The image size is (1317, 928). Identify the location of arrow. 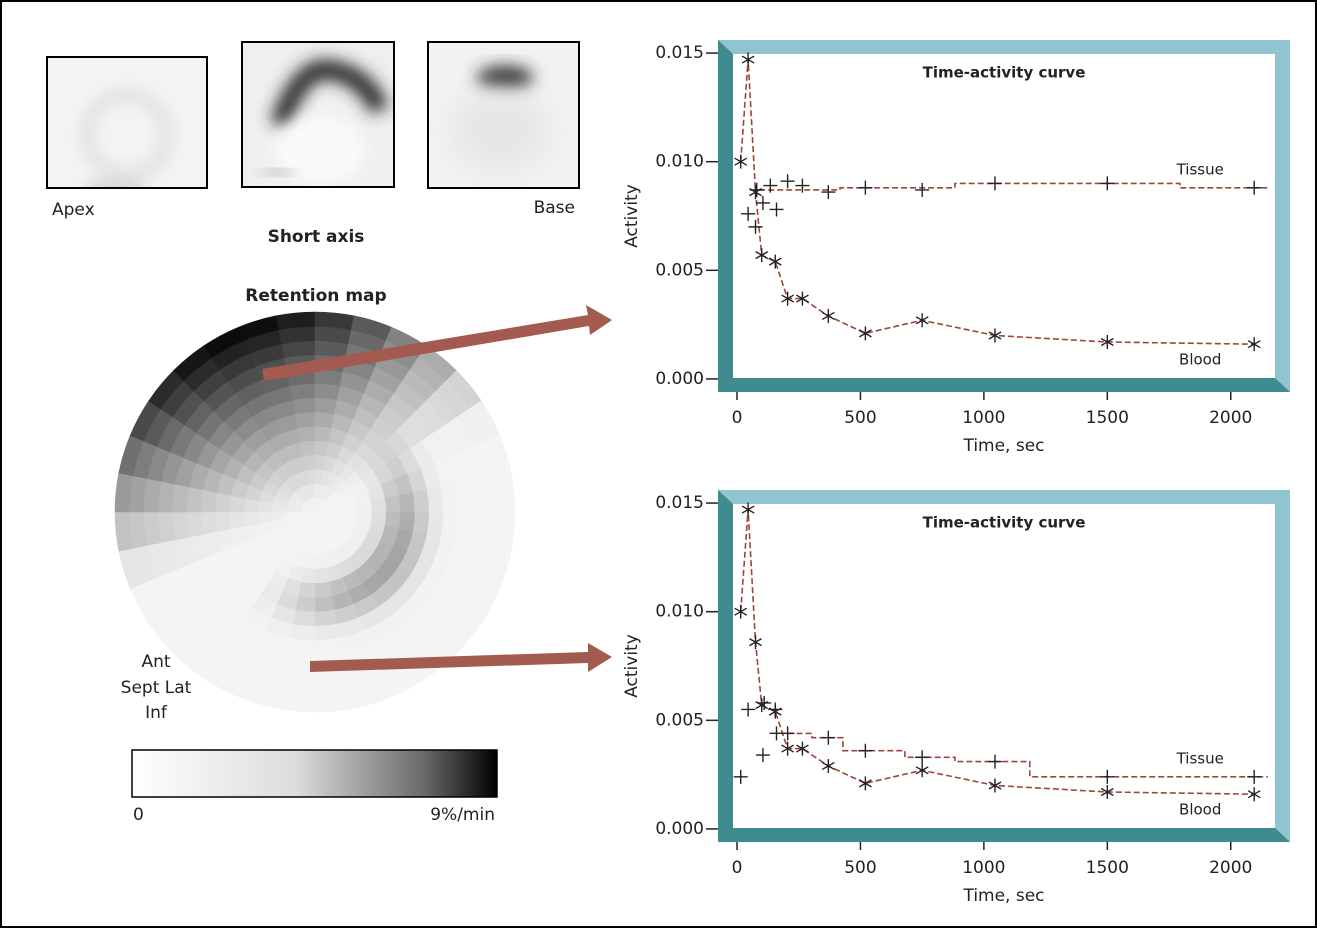
(437, 488).